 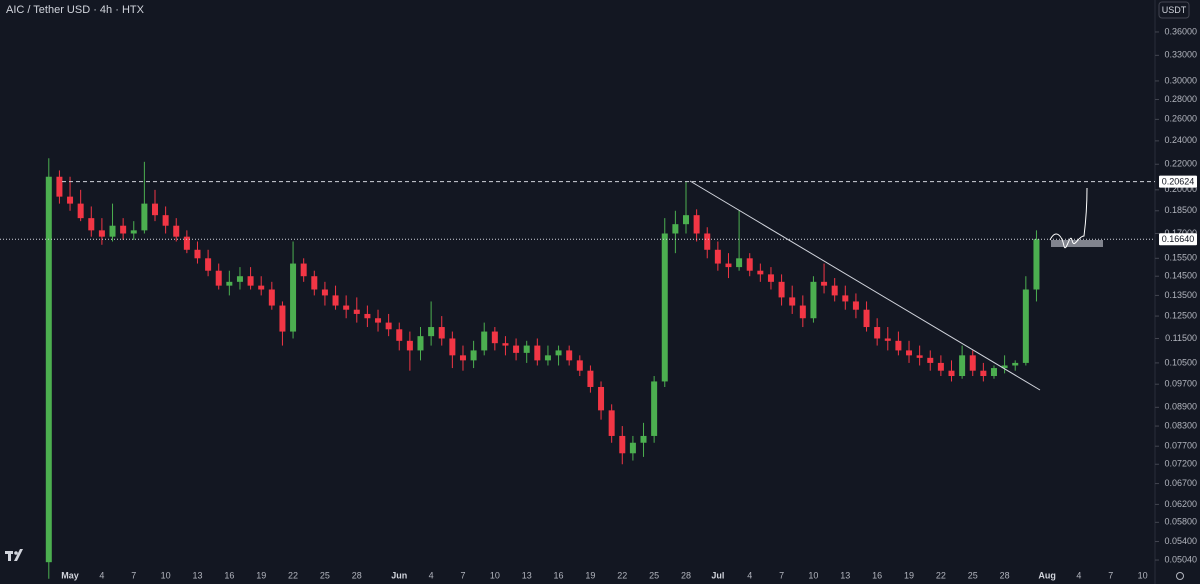 I want to click on y-tick-label: 0.22000, so click(x=1180, y=164).